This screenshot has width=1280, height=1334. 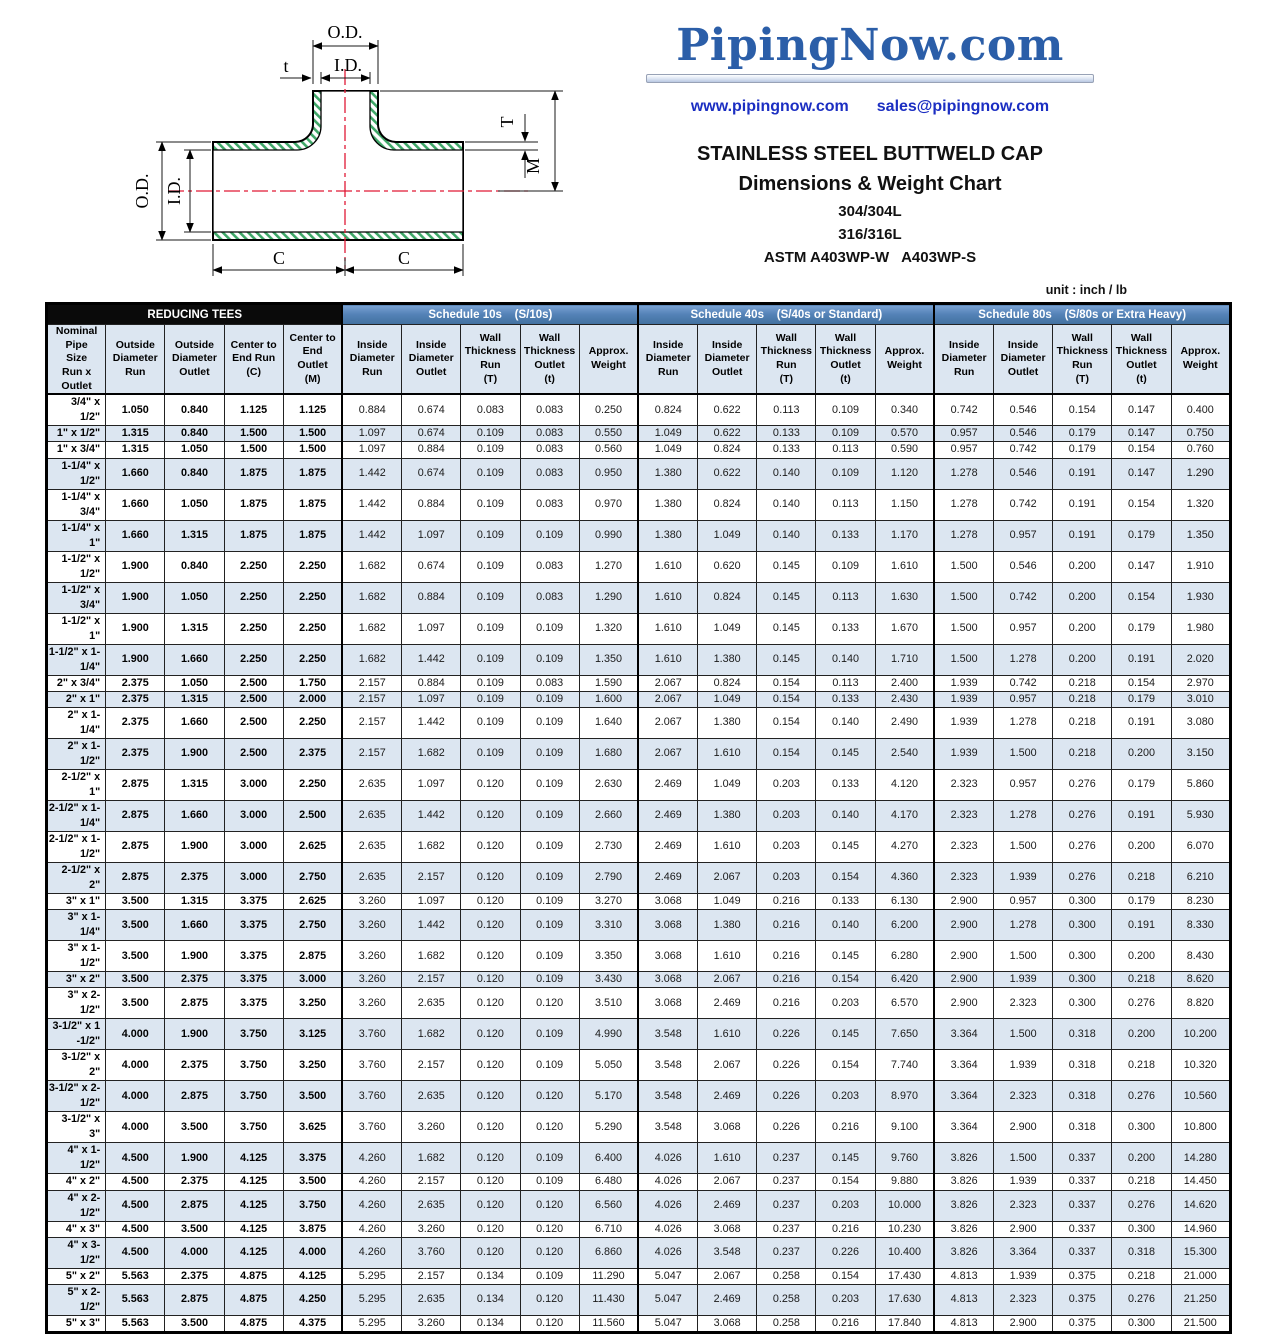 What do you see at coordinates (312, 473) in the screenshot?
I see `cell-value: 1.875` at bounding box center [312, 473].